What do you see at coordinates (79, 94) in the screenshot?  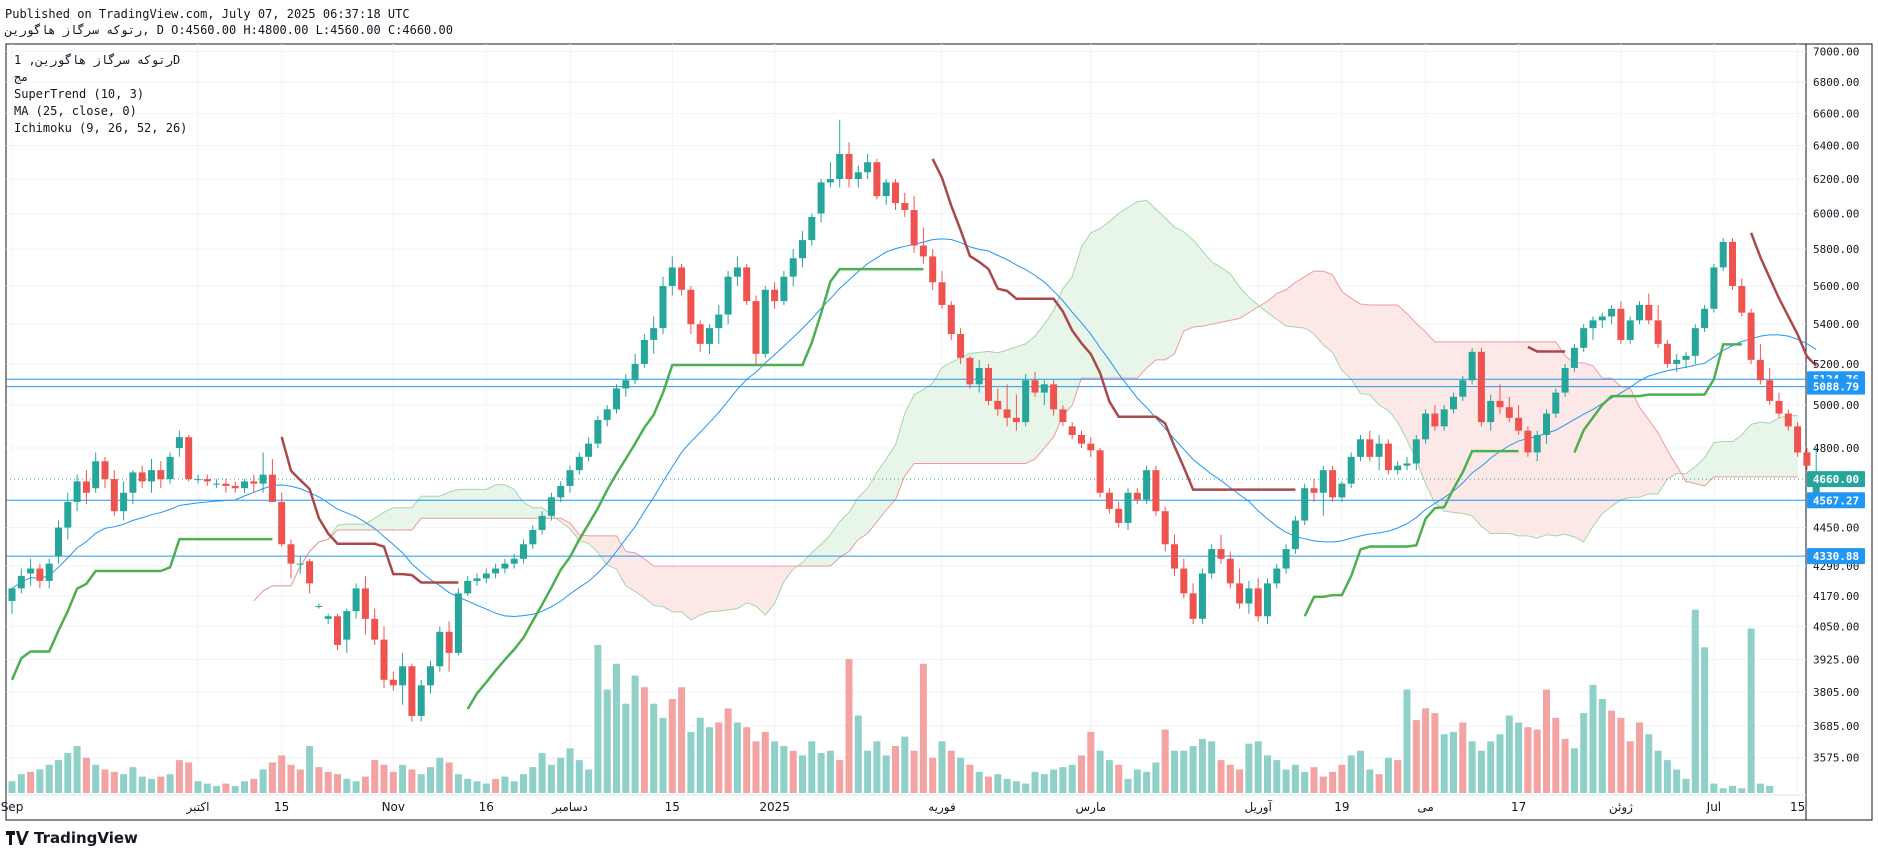 I see `legend-supertrend: SuperTrend (10, 3)` at bounding box center [79, 94].